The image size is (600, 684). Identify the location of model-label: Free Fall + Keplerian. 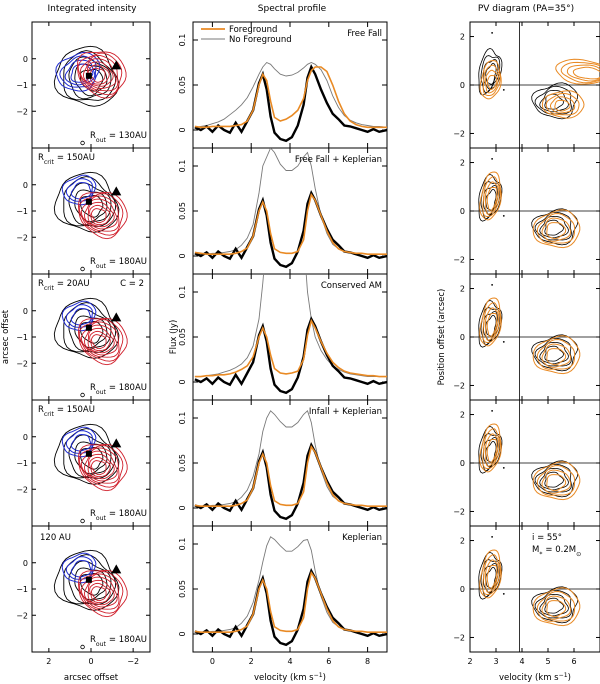
(338, 160).